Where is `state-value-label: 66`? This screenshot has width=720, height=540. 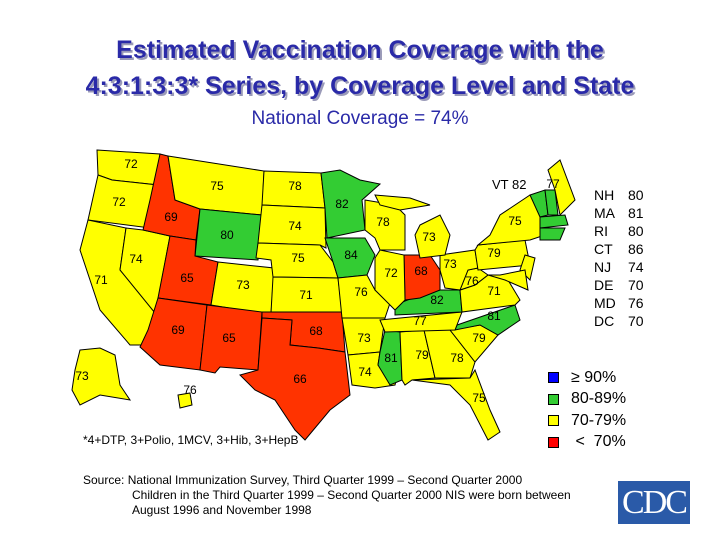
state-value-label: 66 is located at coordinates (300, 379).